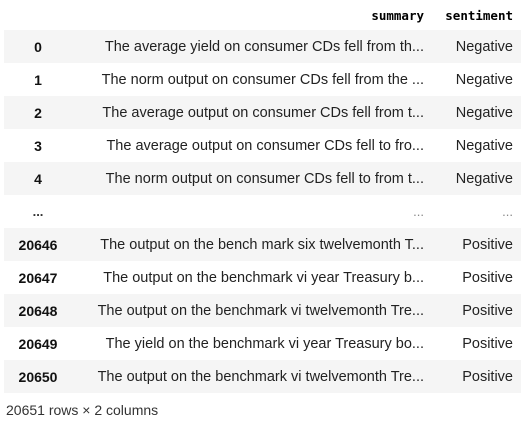 This screenshot has height=425, width=525. What do you see at coordinates (38, 112) in the screenshot?
I see `row-index: 2` at bounding box center [38, 112].